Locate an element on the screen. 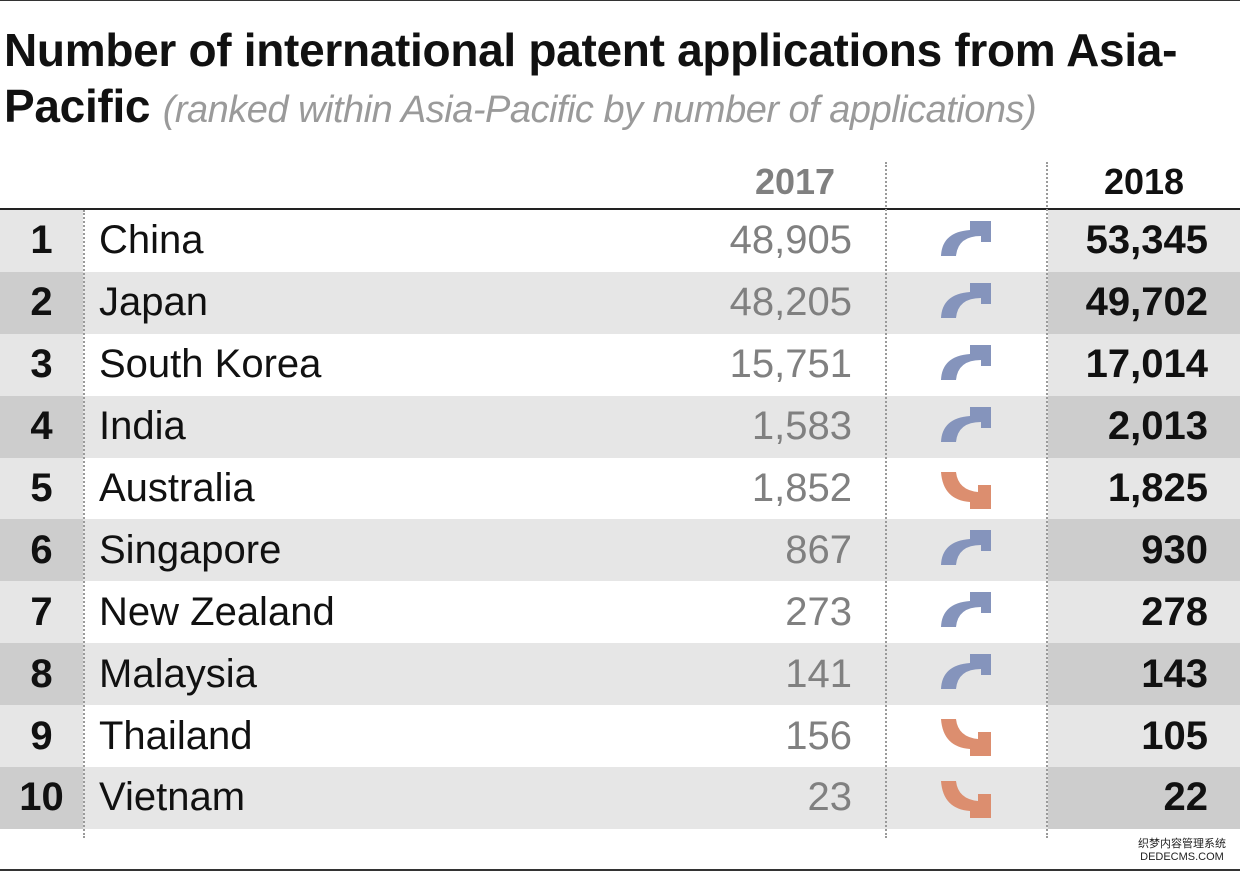  value-2018: 22 is located at coordinates (1186, 797).